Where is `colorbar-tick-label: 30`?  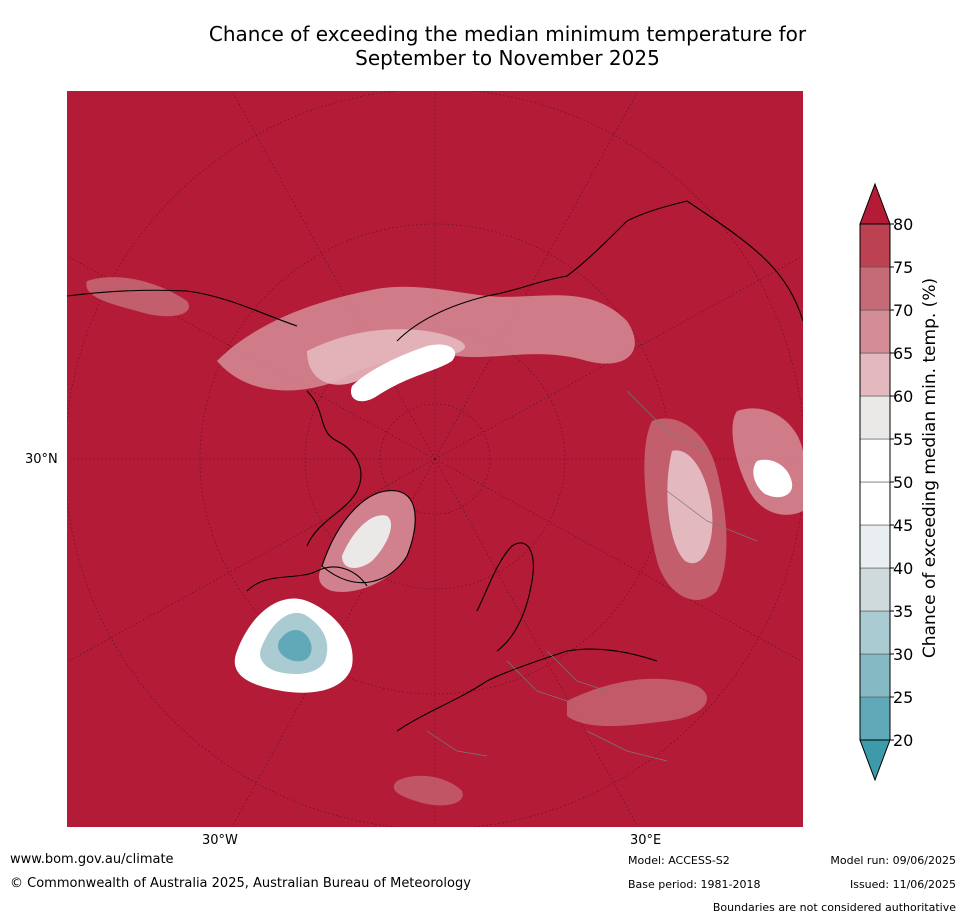
colorbar-tick-label: 30 is located at coordinates (903, 654).